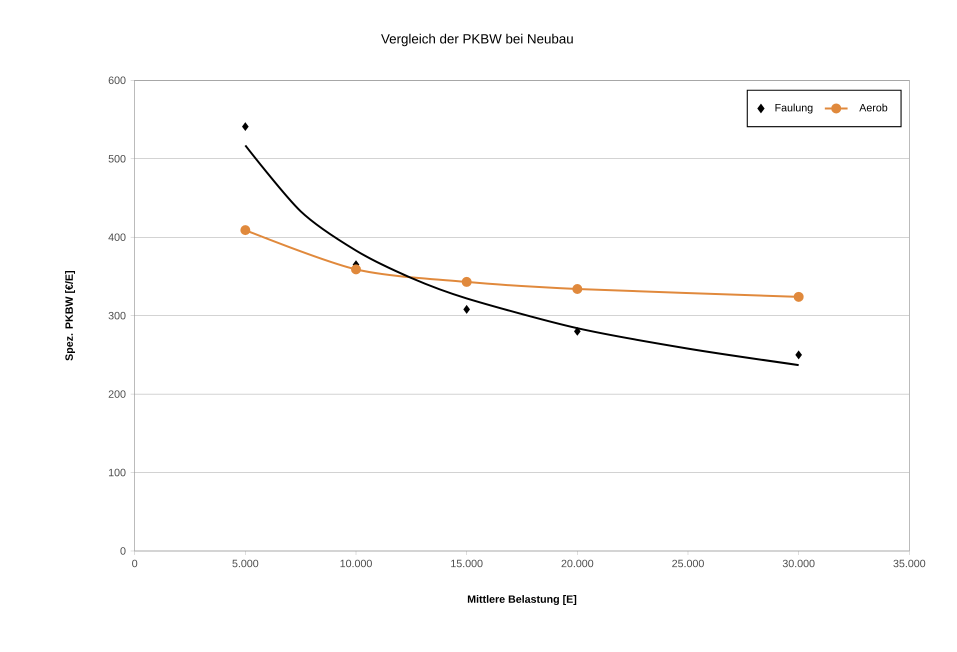 Image resolution: width=957 pixels, height=652 pixels. What do you see at coordinates (70, 316) in the screenshot?
I see `y-axis-title: Spez. PKBW [€/E]` at bounding box center [70, 316].